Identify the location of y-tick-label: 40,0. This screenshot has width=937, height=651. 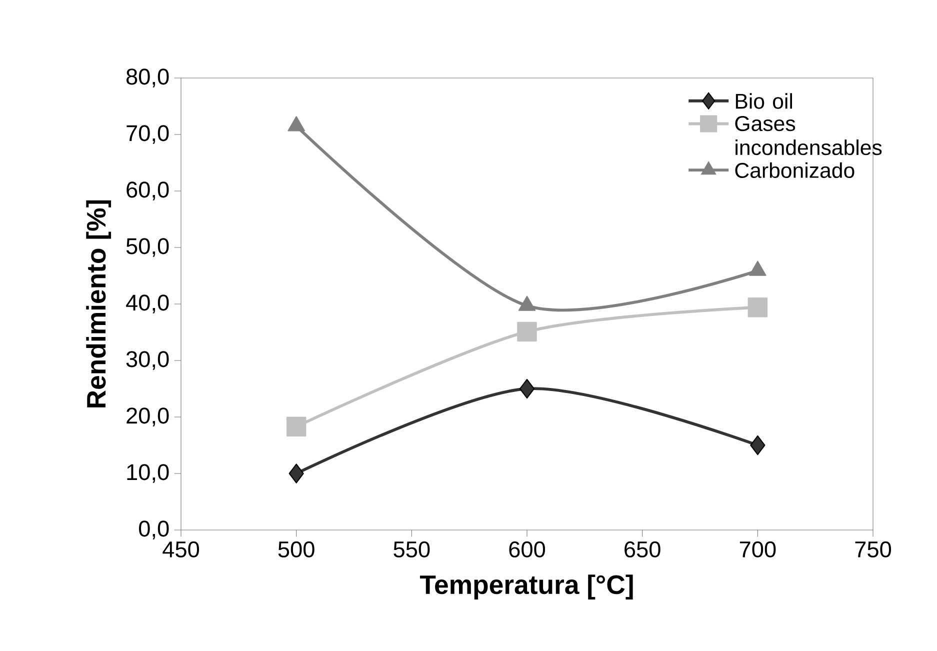
(147, 304).